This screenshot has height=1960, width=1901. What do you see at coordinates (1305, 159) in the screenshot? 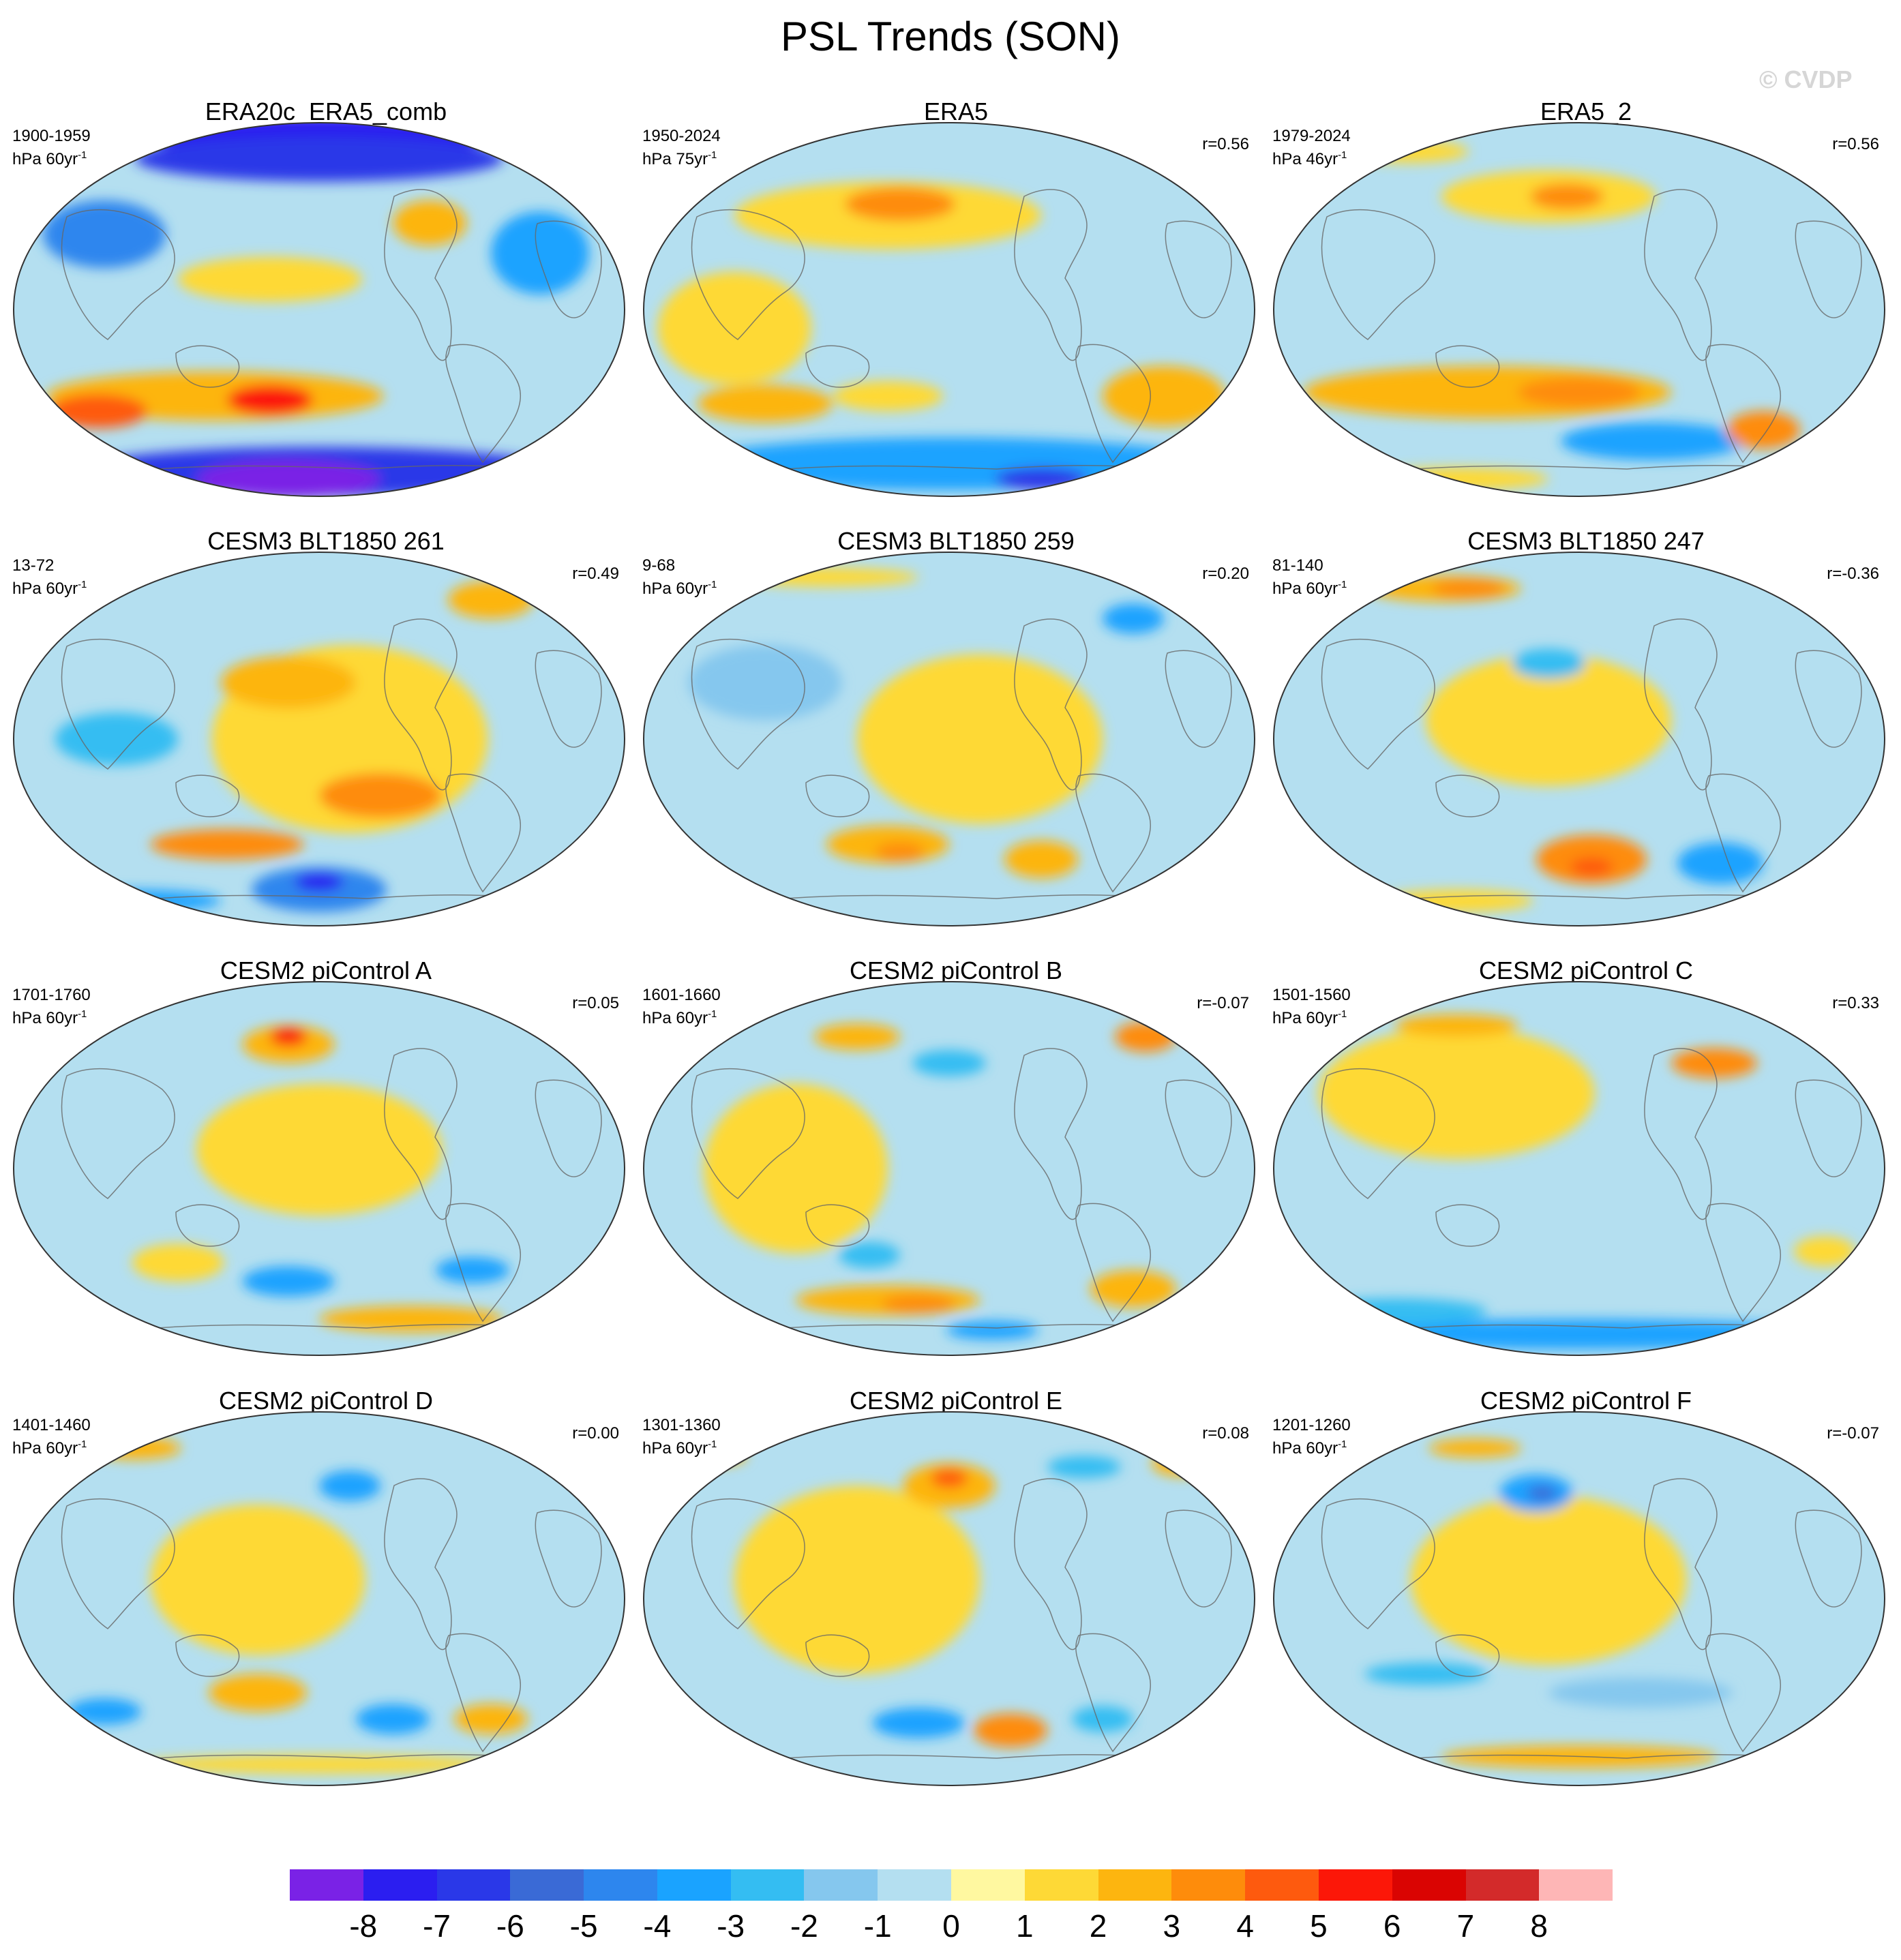
I see `panel-units-text: hPa 46yr` at bounding box center [1305, 159].